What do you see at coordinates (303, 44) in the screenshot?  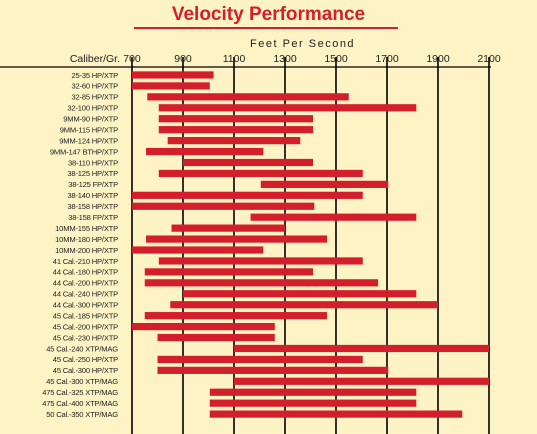 I see `x-axis-label: Feet Per Second` at bounding box center [303, 44].